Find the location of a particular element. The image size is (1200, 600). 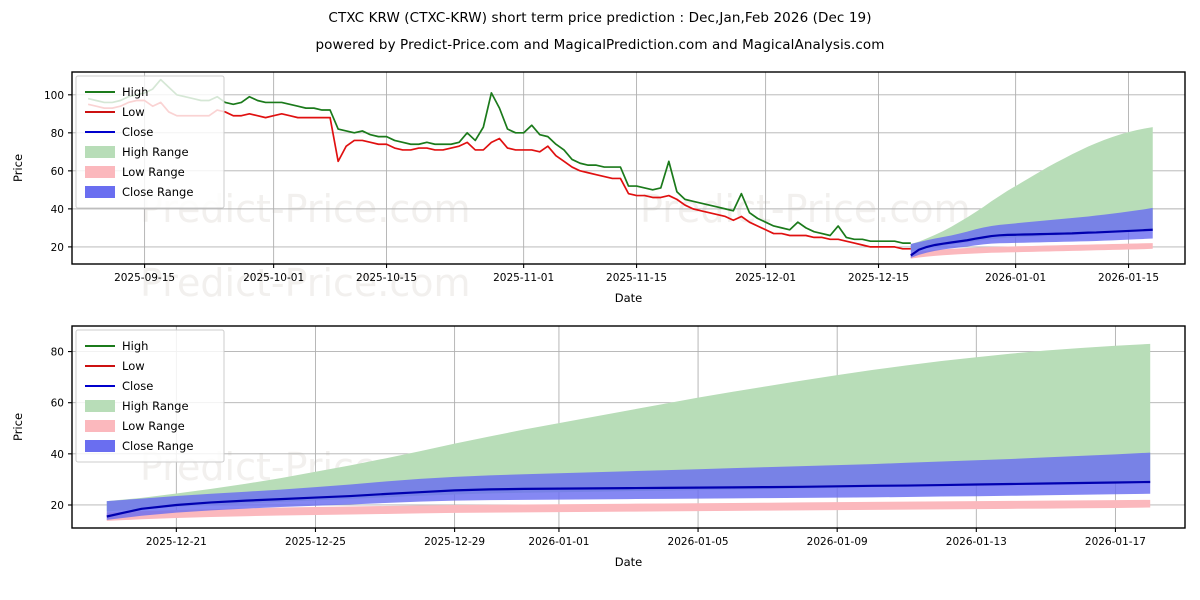

x-tick-label: 2025-12-25 is located at coordinates (315, 542).